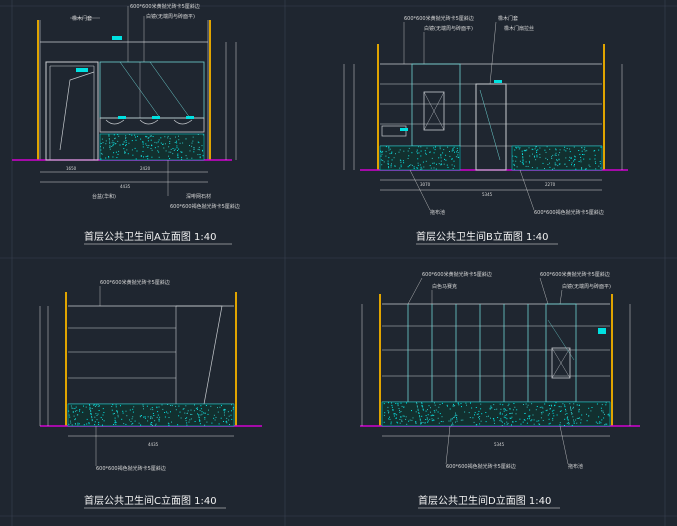 This screenshot has height=526, width=677. What do you see at coordinates (205, 206) in the screenshot?
I see `note-a-bottom-tile: 600*600褐色抛光砖卡5厘斜边` at bounding box center [205, 206].